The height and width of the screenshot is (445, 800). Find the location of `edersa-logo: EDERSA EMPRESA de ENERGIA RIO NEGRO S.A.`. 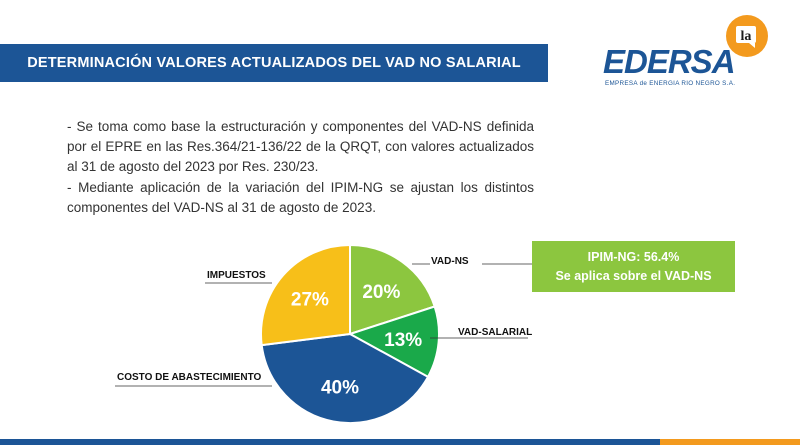

edersa-logo: EDERSA EMPRESA de ENERGIA RIO NEGRO S.A. is located at coordinates (669, 68).